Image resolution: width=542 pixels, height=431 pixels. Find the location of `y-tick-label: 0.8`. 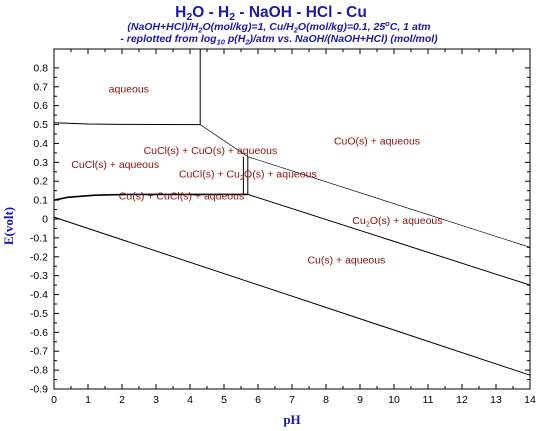

y-tick-label: 0.8 is located at coordinates (40, 68).